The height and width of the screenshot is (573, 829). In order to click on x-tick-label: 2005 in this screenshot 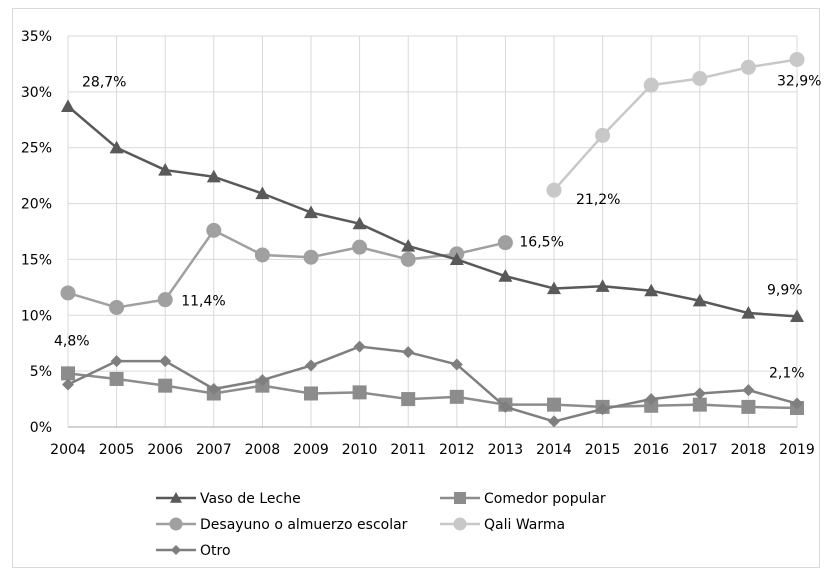, I will do `click(117, 450)`.